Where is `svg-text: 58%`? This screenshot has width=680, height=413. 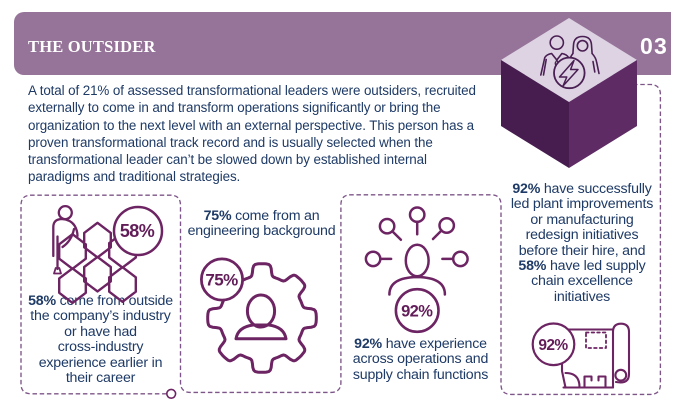
svg-text: 58% is located at coordinates (137, 231).